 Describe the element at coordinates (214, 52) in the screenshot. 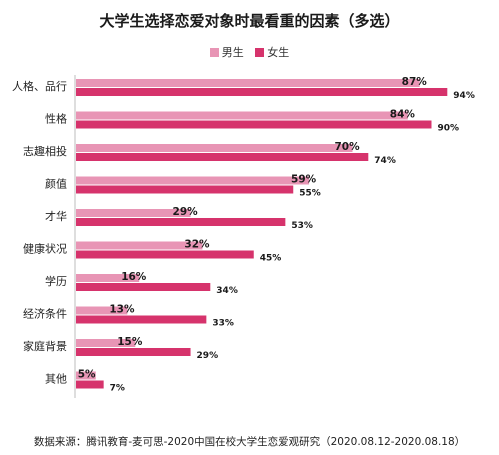

I see `legend-swatch-male` at that location.